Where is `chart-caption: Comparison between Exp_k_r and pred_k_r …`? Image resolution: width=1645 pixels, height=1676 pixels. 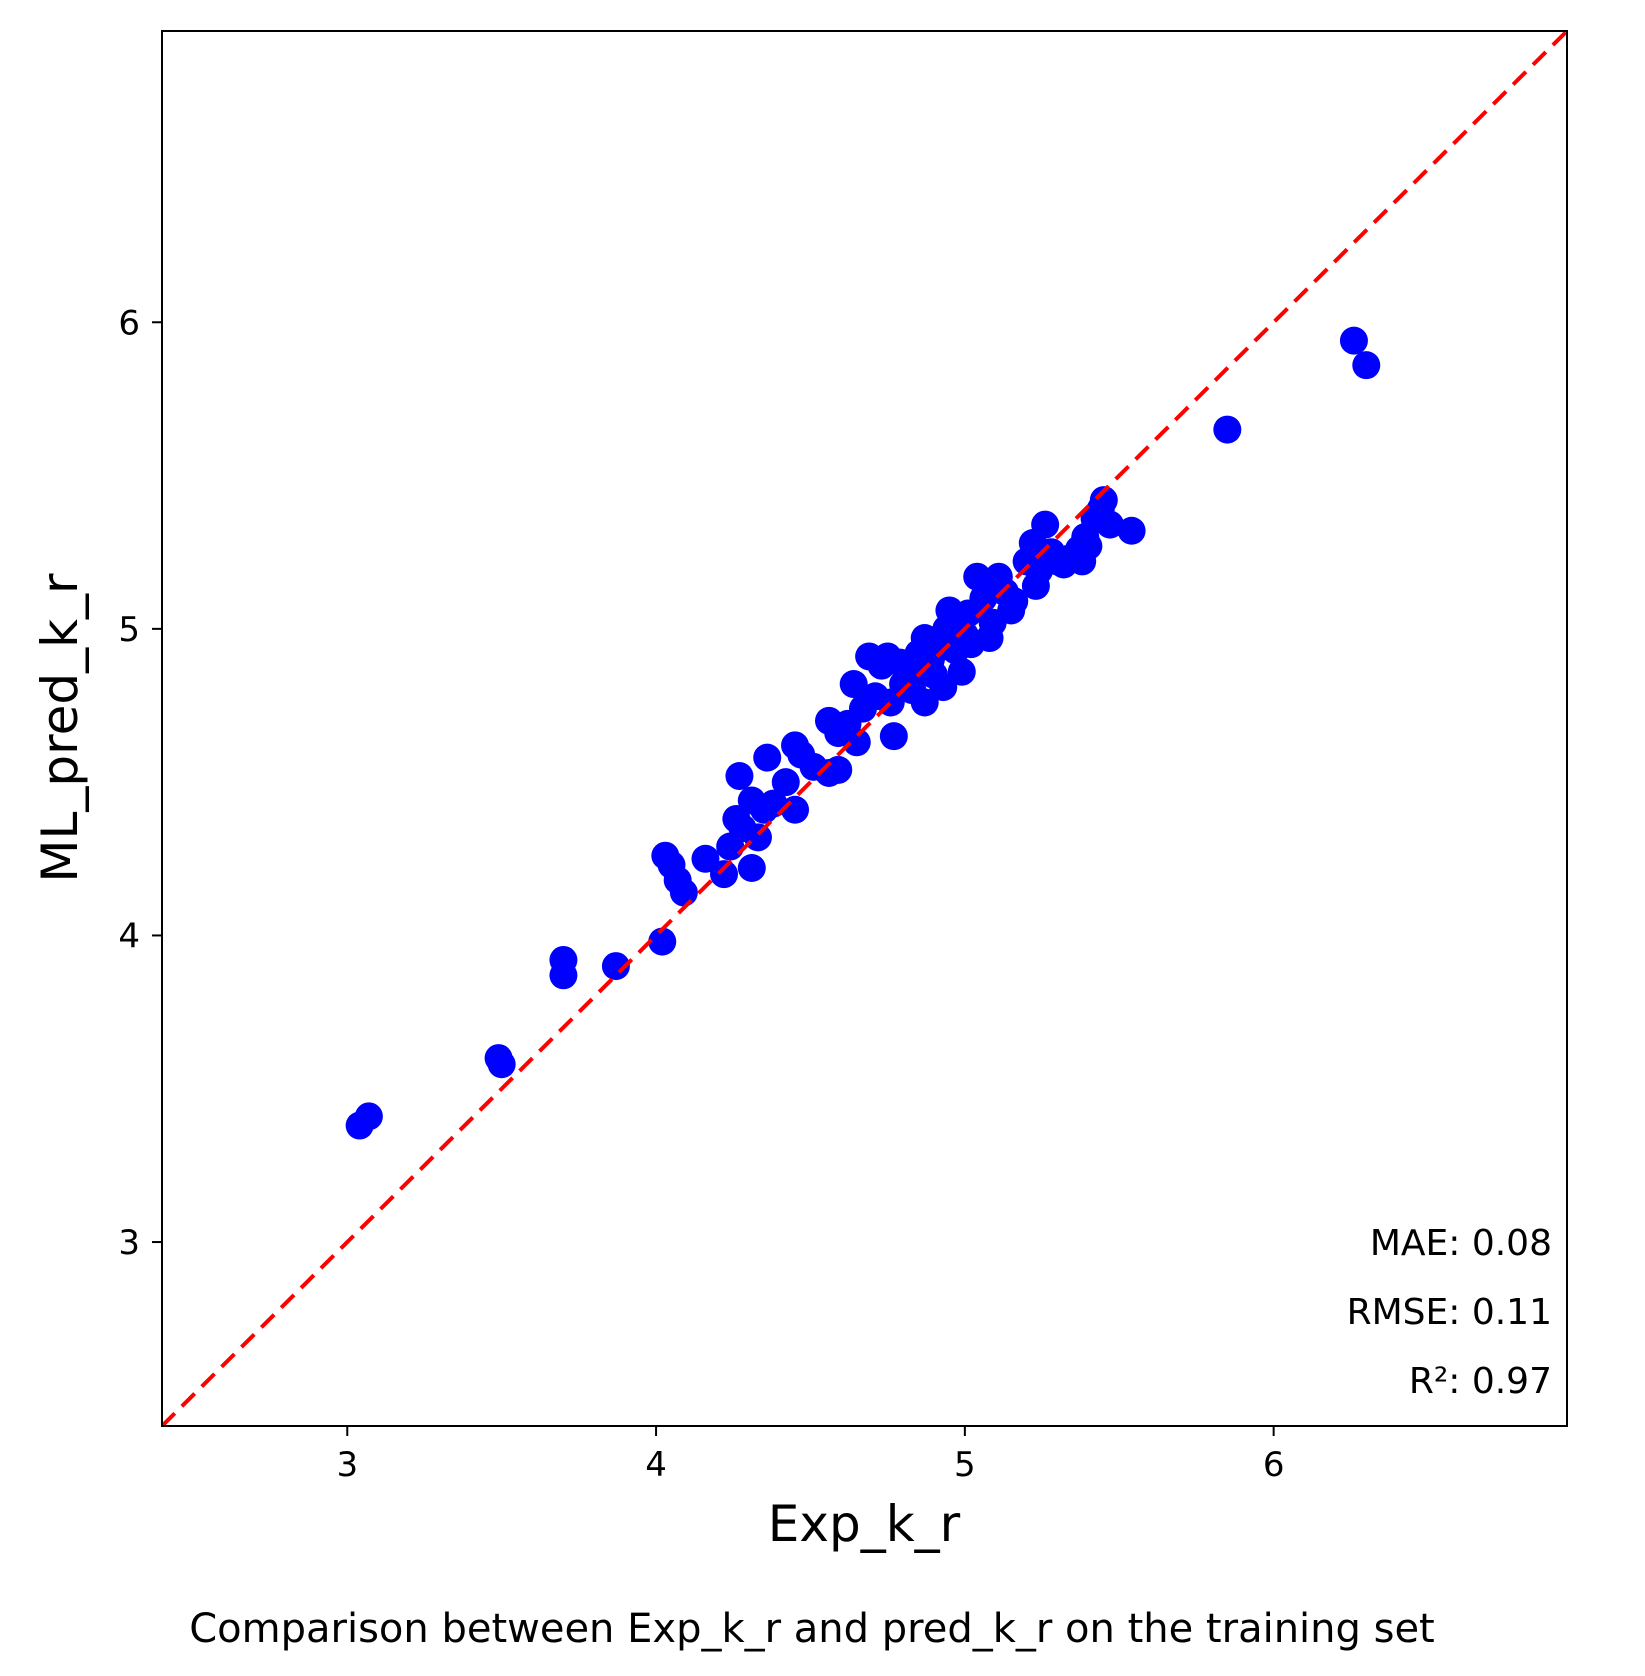 chart-caption: Comparison between Exp_k_r and pred_k_r … is located at coordinates (812, 1629).